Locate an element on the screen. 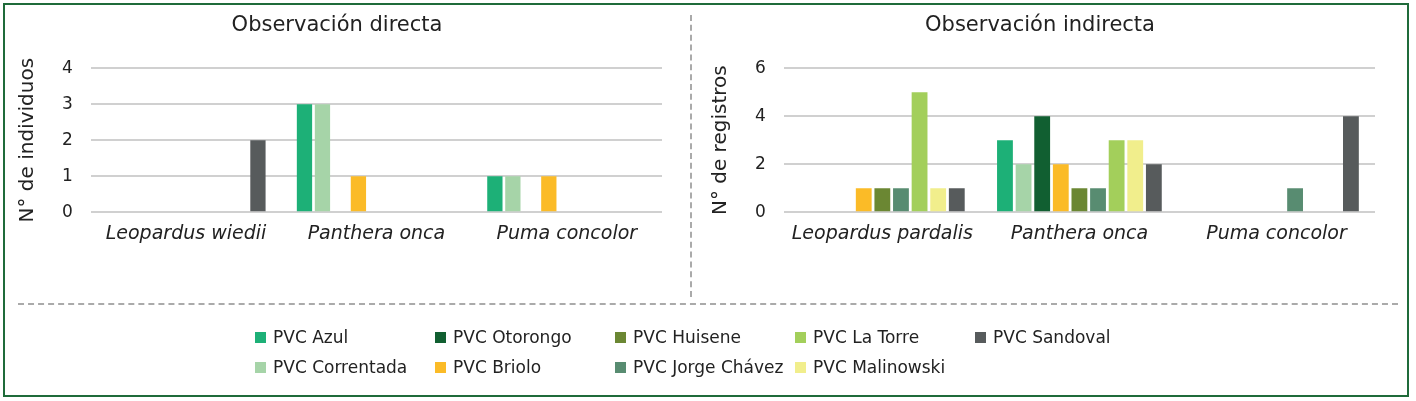  legend-label: PVC Azul is located at coordinates (311, 337).